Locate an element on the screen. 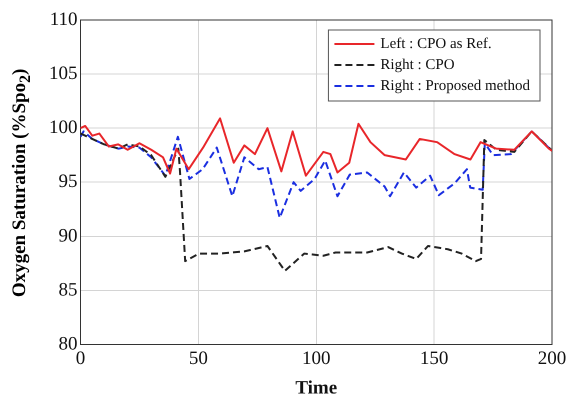  x-tick-label: 100 is located at coordinates (316, 358).